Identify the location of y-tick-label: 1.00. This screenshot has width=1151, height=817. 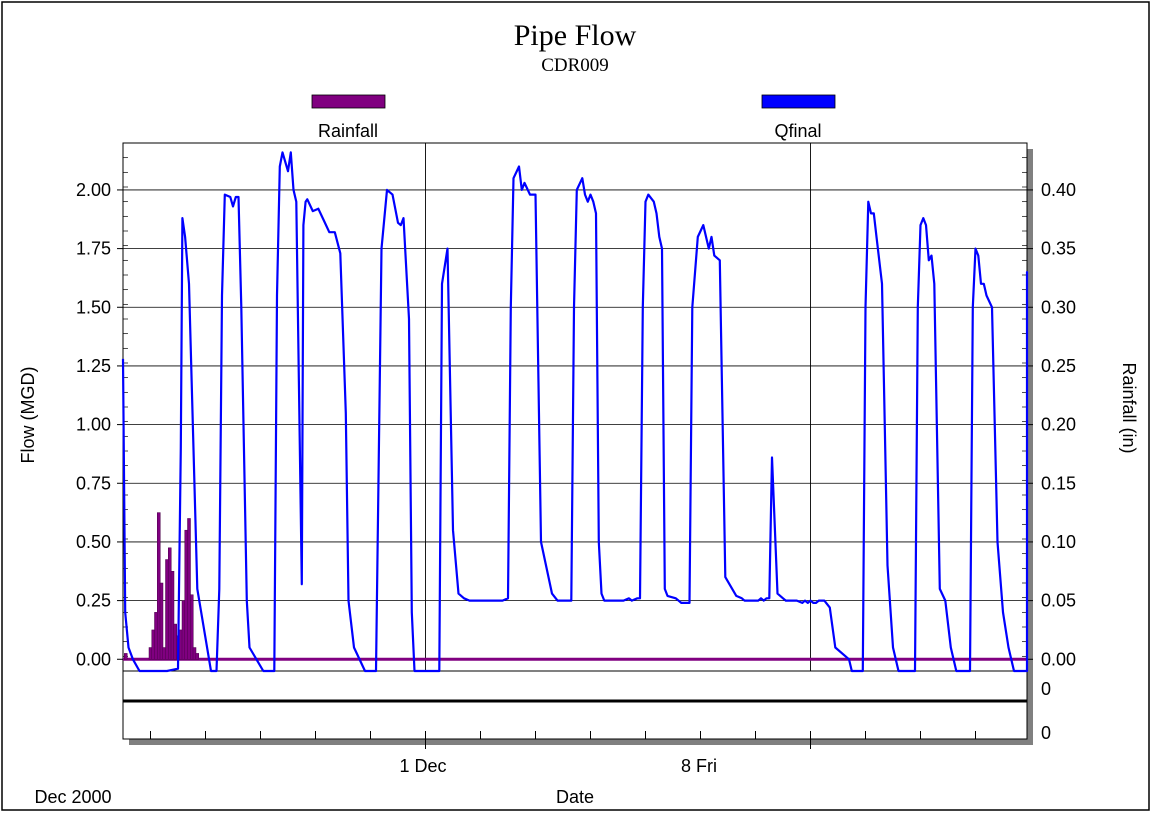
(93, 425).